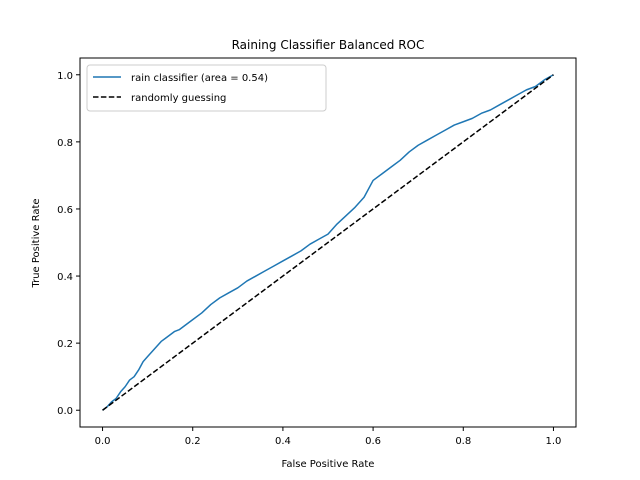  What do you see at coordinates (65, 277) in the screenshot?
I see `y-tick-label: 0.4` at bounding box center [65, 277].